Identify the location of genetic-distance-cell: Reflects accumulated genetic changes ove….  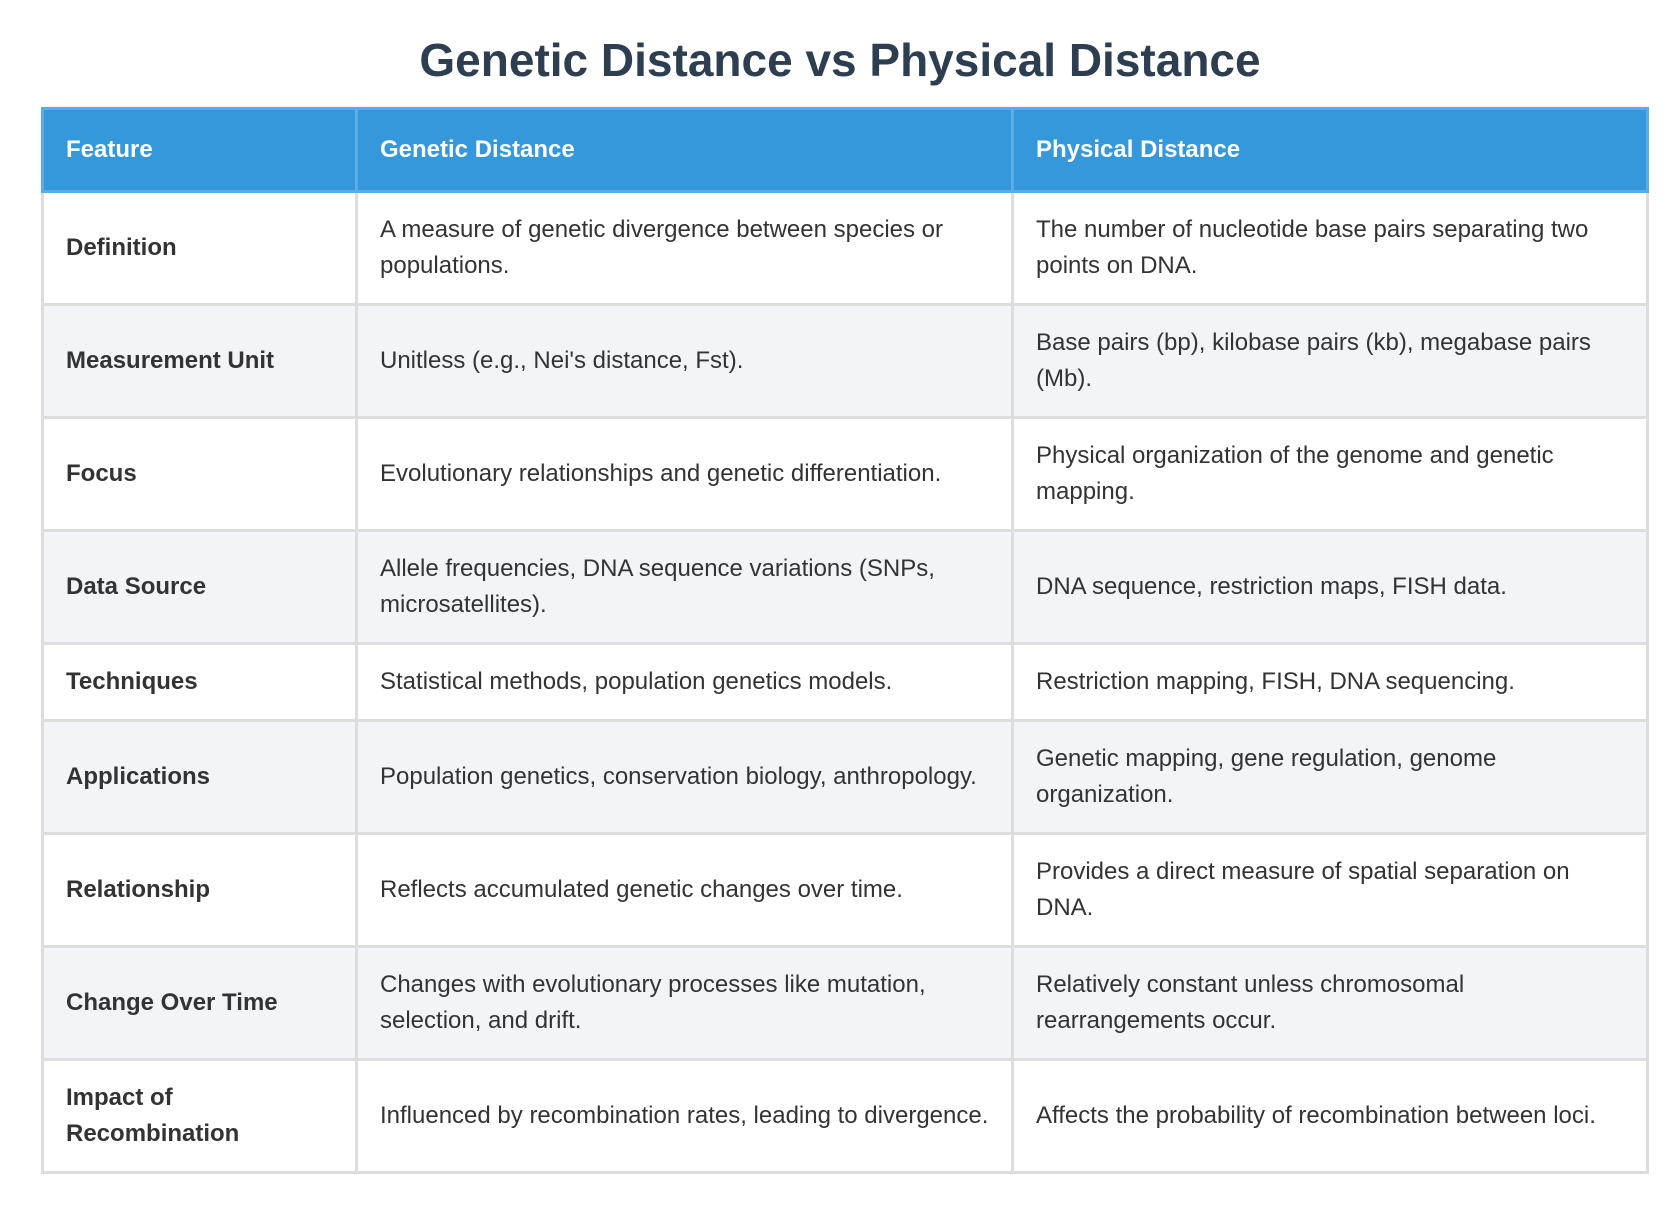
(684, 890).